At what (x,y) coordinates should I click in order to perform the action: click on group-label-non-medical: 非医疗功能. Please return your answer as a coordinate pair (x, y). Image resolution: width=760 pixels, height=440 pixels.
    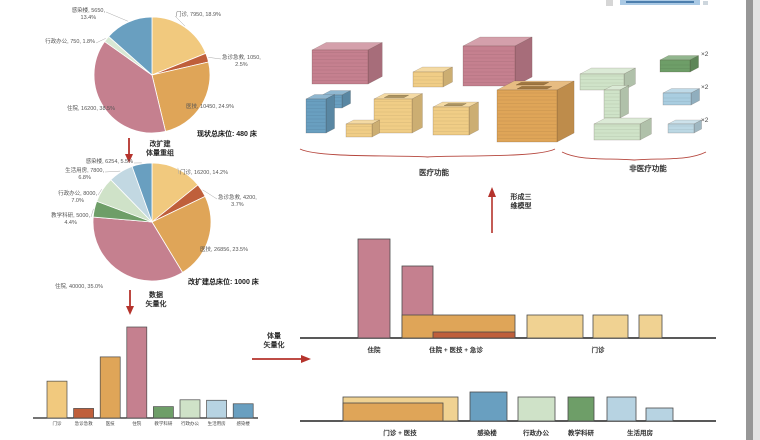
    Looking at the image, I should click on (648, 168).